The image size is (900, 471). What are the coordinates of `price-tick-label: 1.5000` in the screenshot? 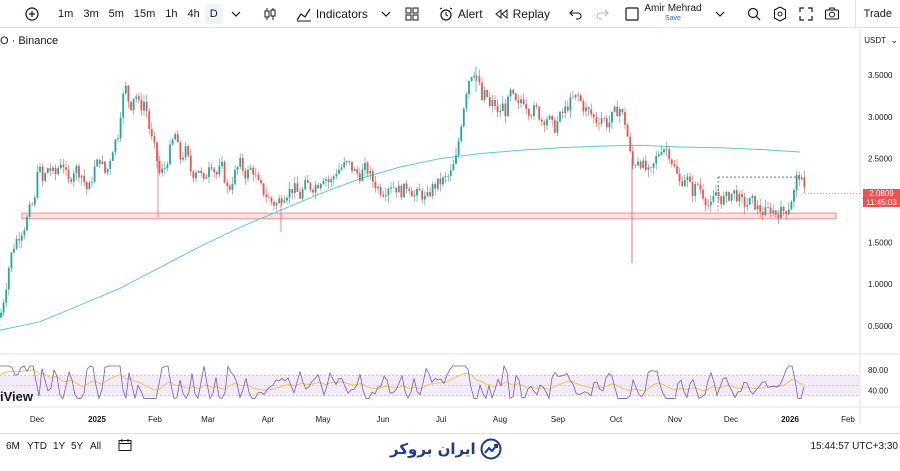 It's located at (880, 242).